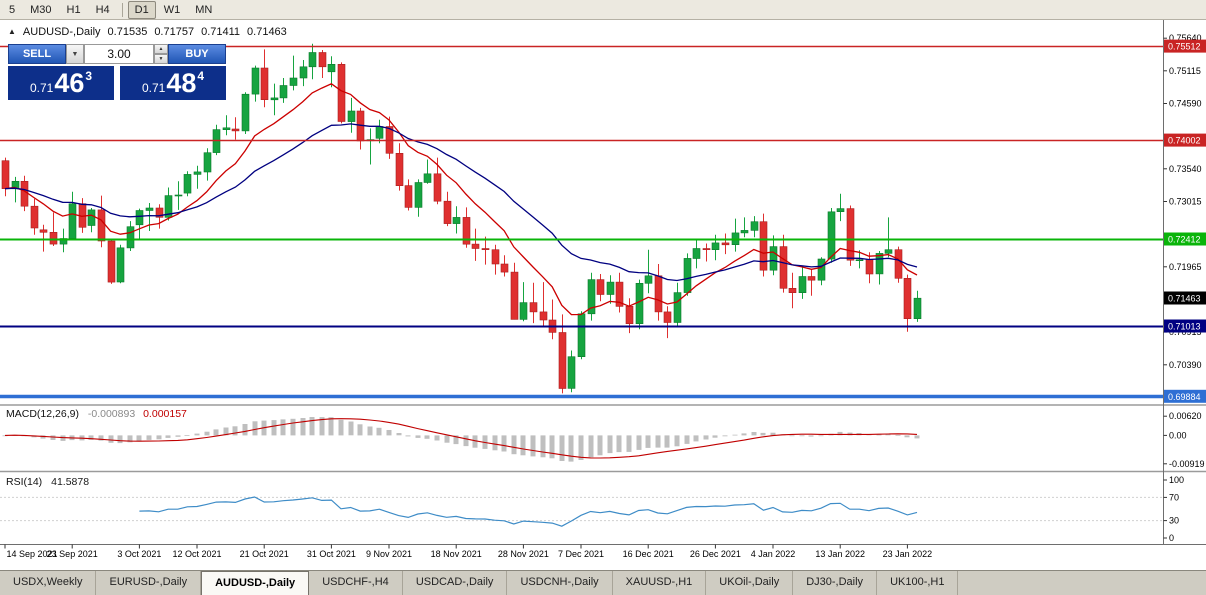 The height and width of the screenshot is (595, 1206). I want to click on svg-text: 0.74590, so click(1185, 104).